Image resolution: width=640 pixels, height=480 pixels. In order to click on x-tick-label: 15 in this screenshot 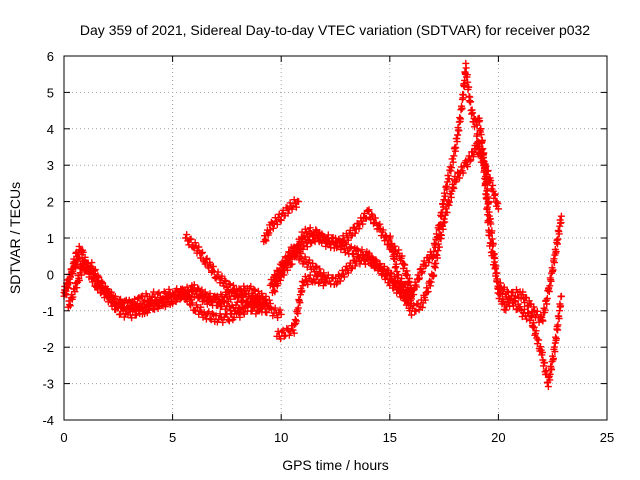, I will do `click(390, 437)`.